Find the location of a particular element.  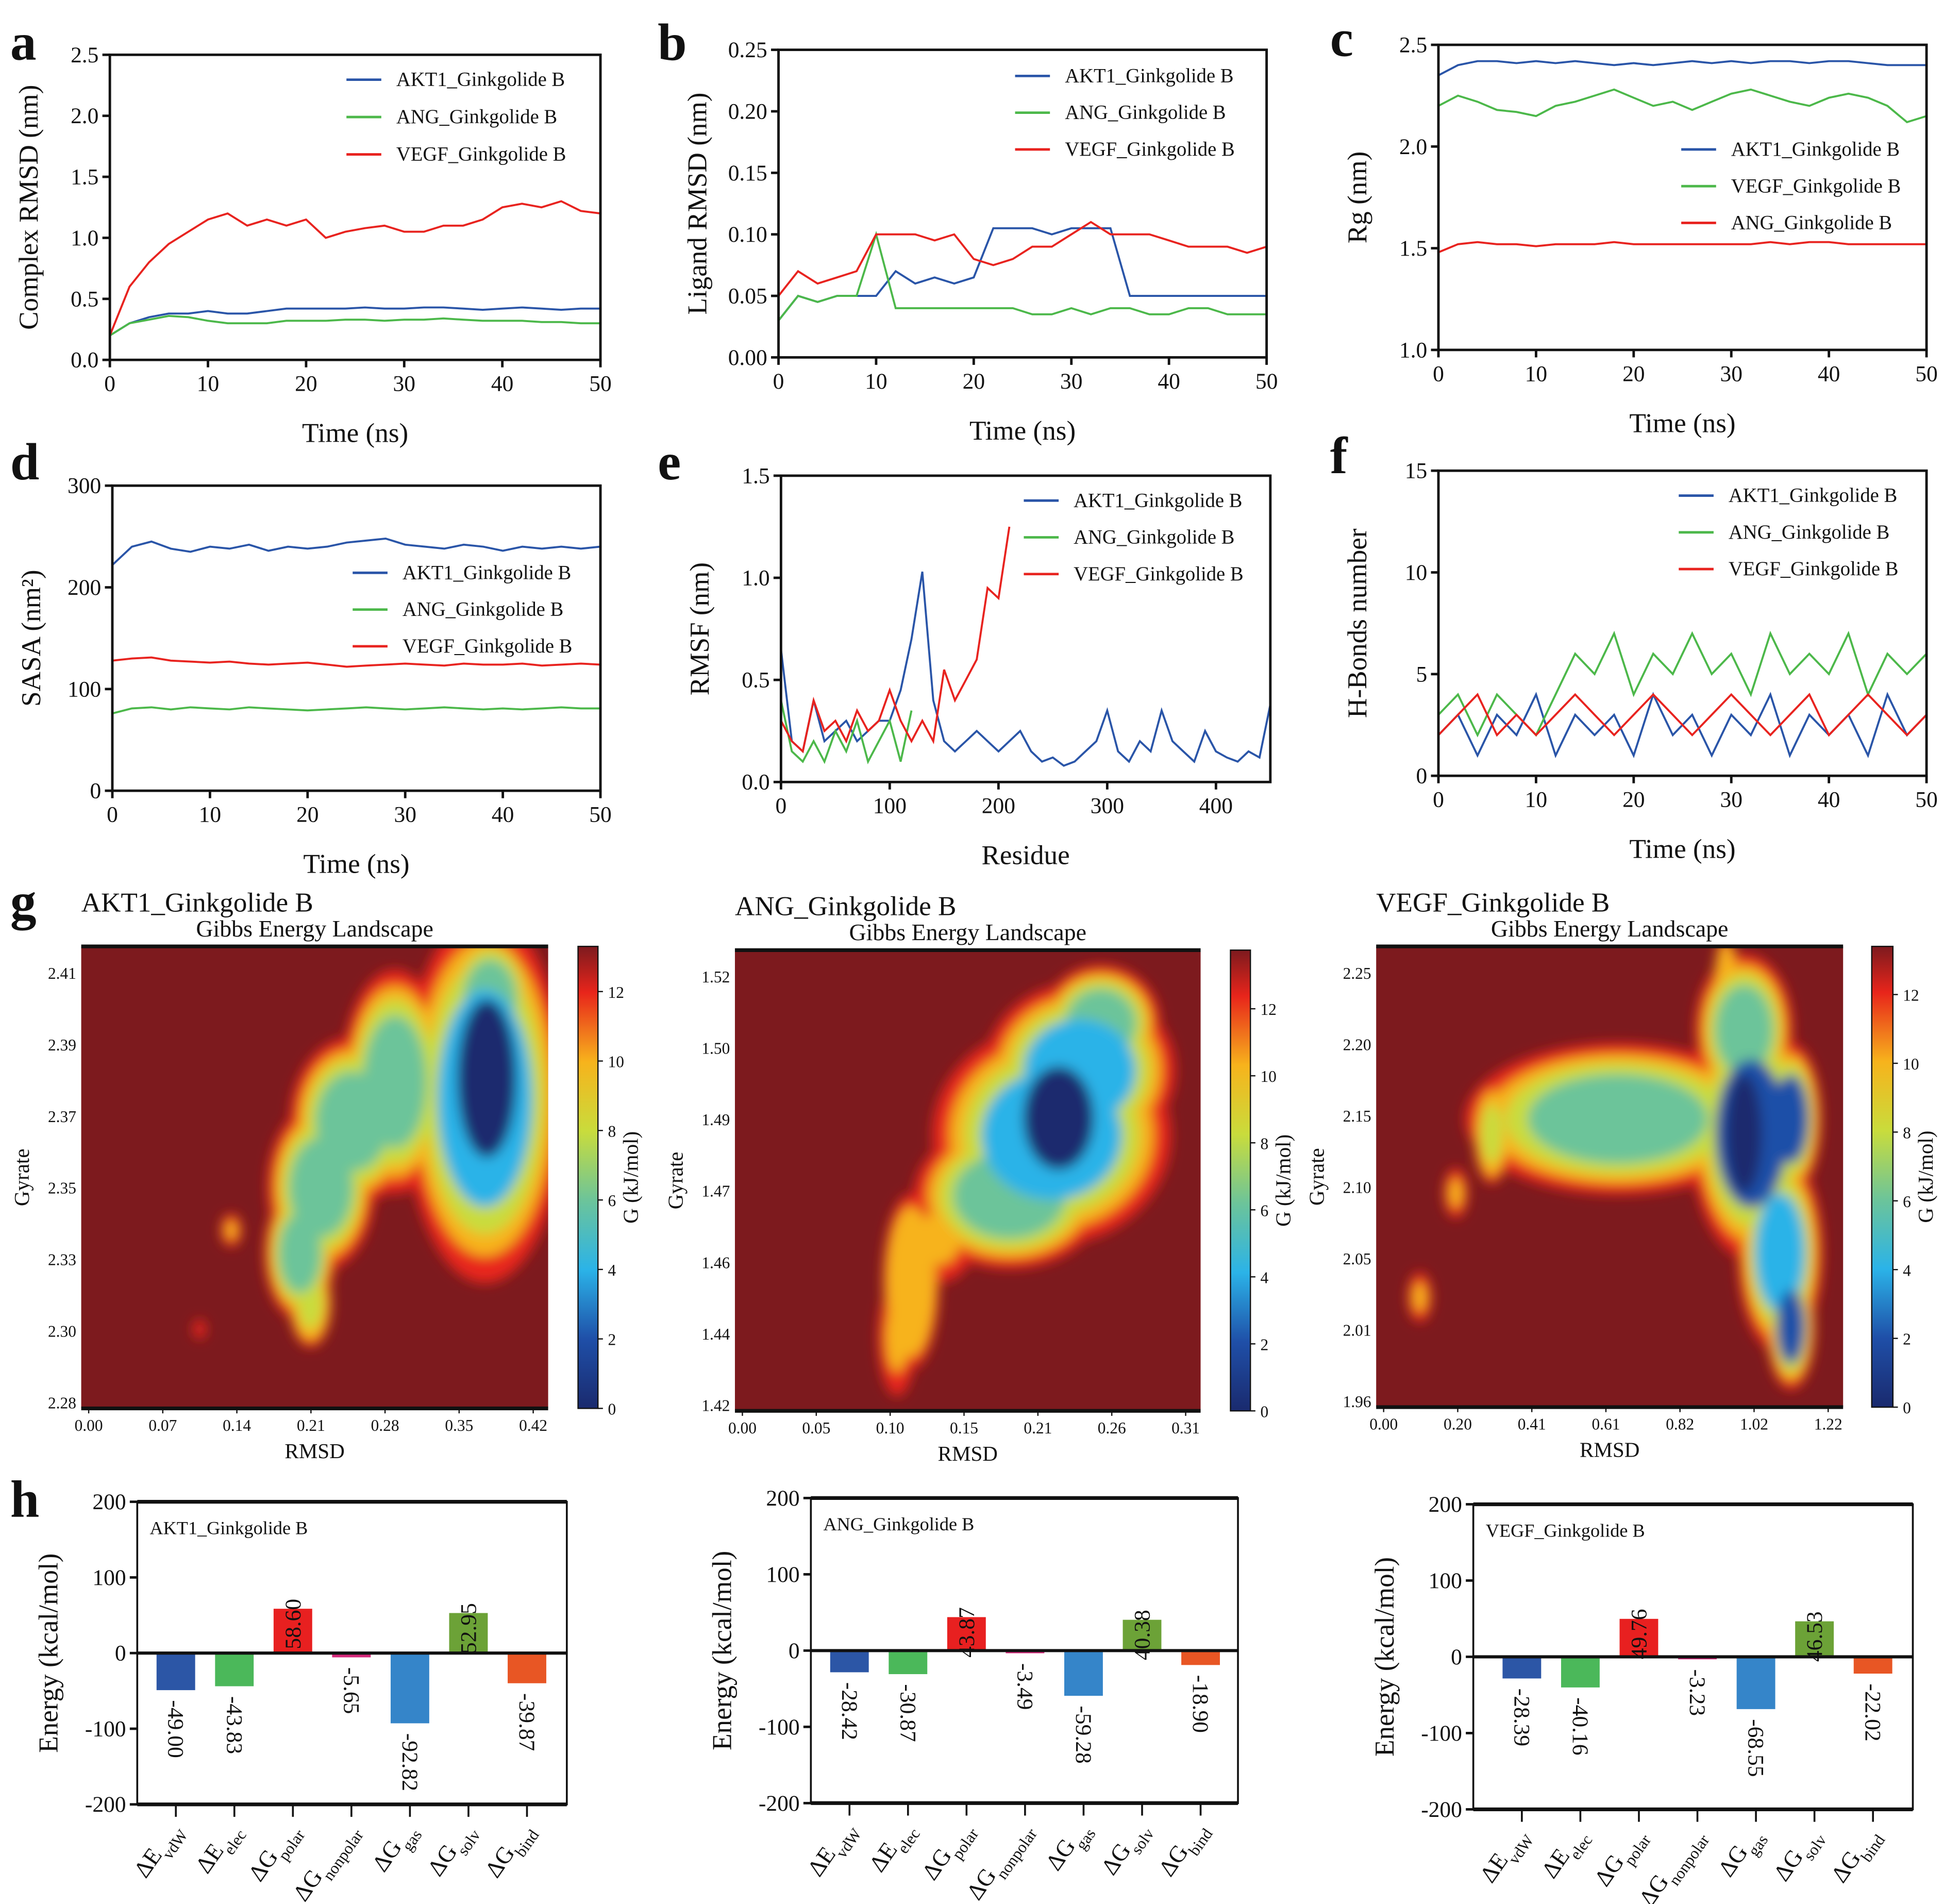

y-tick-label: -200 is located at coordinates (779, 1804).